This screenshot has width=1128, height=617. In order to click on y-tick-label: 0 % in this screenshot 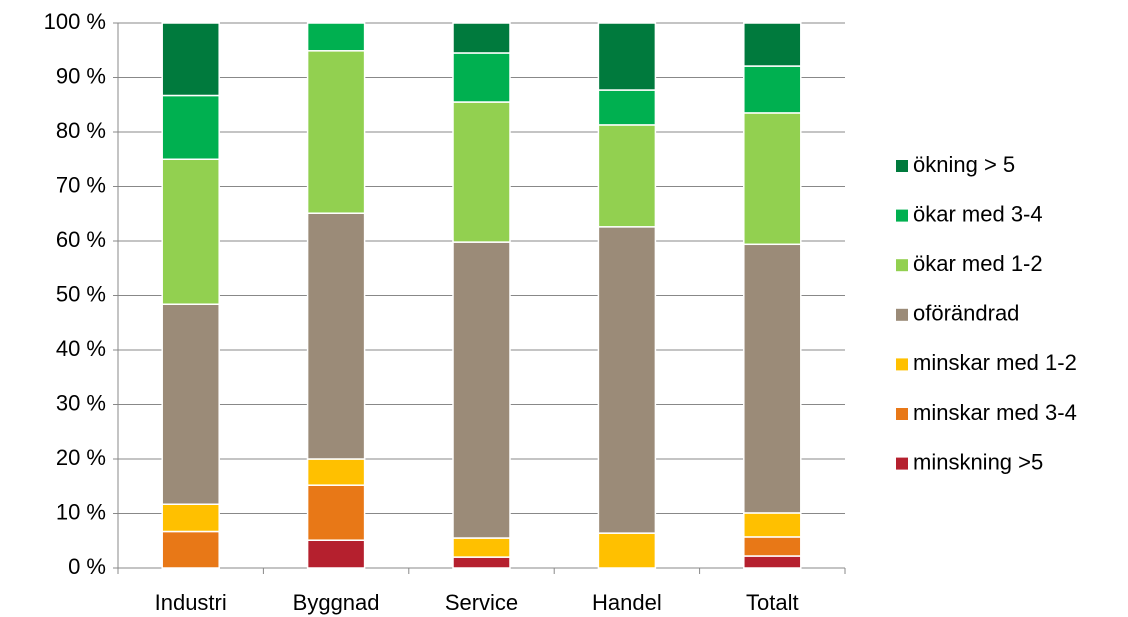, I will do `click(87, 566)`.